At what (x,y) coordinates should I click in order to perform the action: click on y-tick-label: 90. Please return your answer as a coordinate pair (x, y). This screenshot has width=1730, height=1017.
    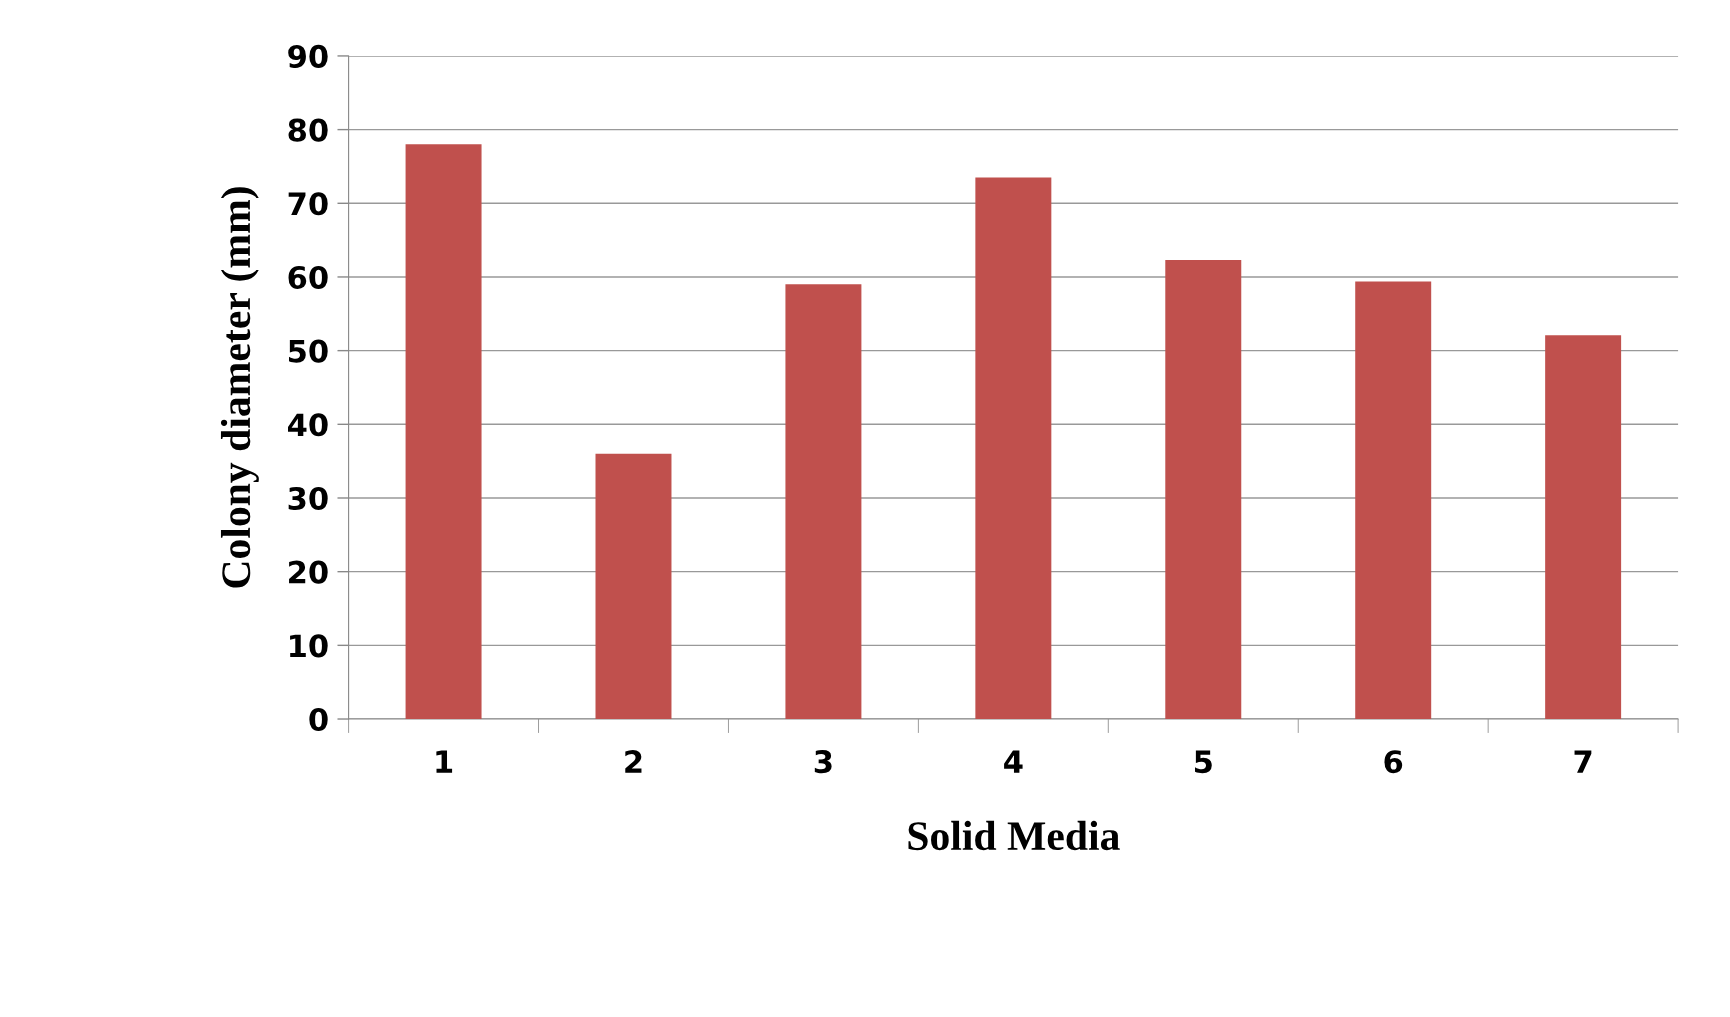
    Looking at the image, I should click on (308, 56).